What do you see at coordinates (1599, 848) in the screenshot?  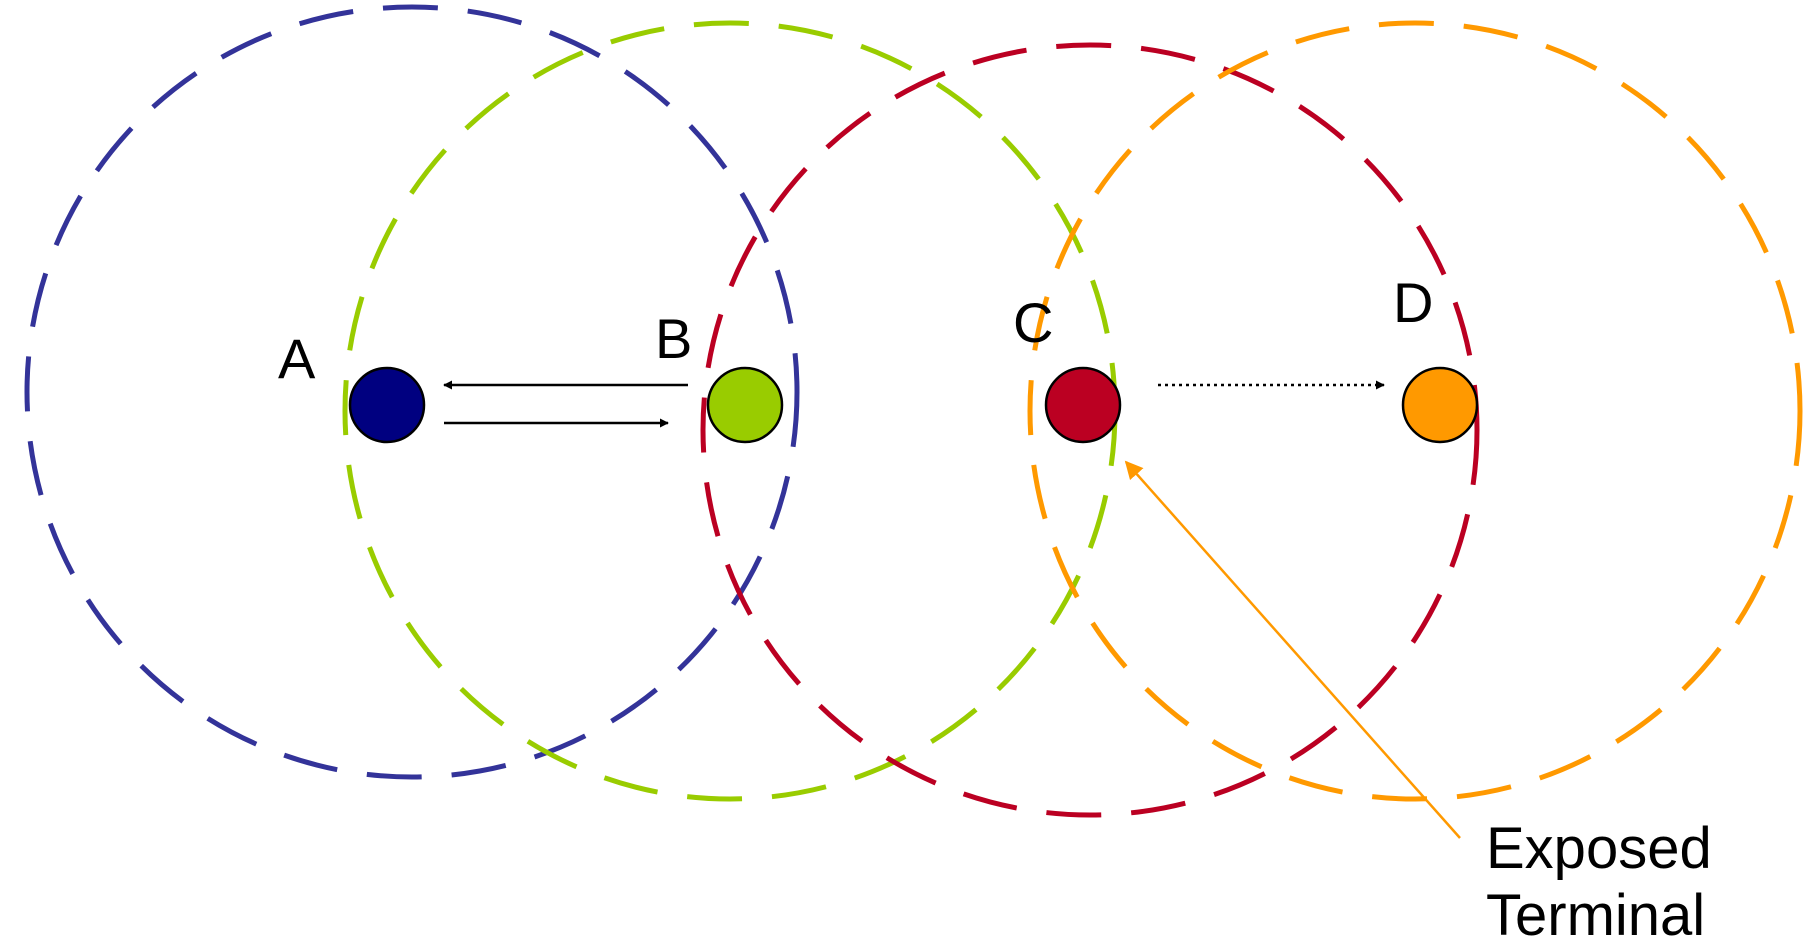 I see `annotation-exposed: Exposed` at bounding box center [1599, 848].